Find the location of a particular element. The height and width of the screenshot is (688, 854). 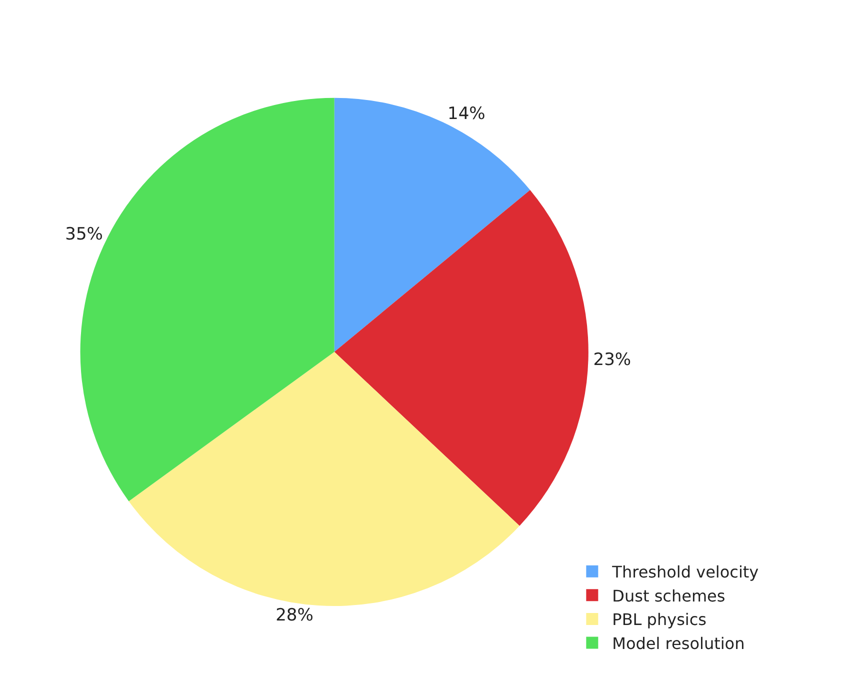

data-label: 14% is located at coordinates (467, 114).